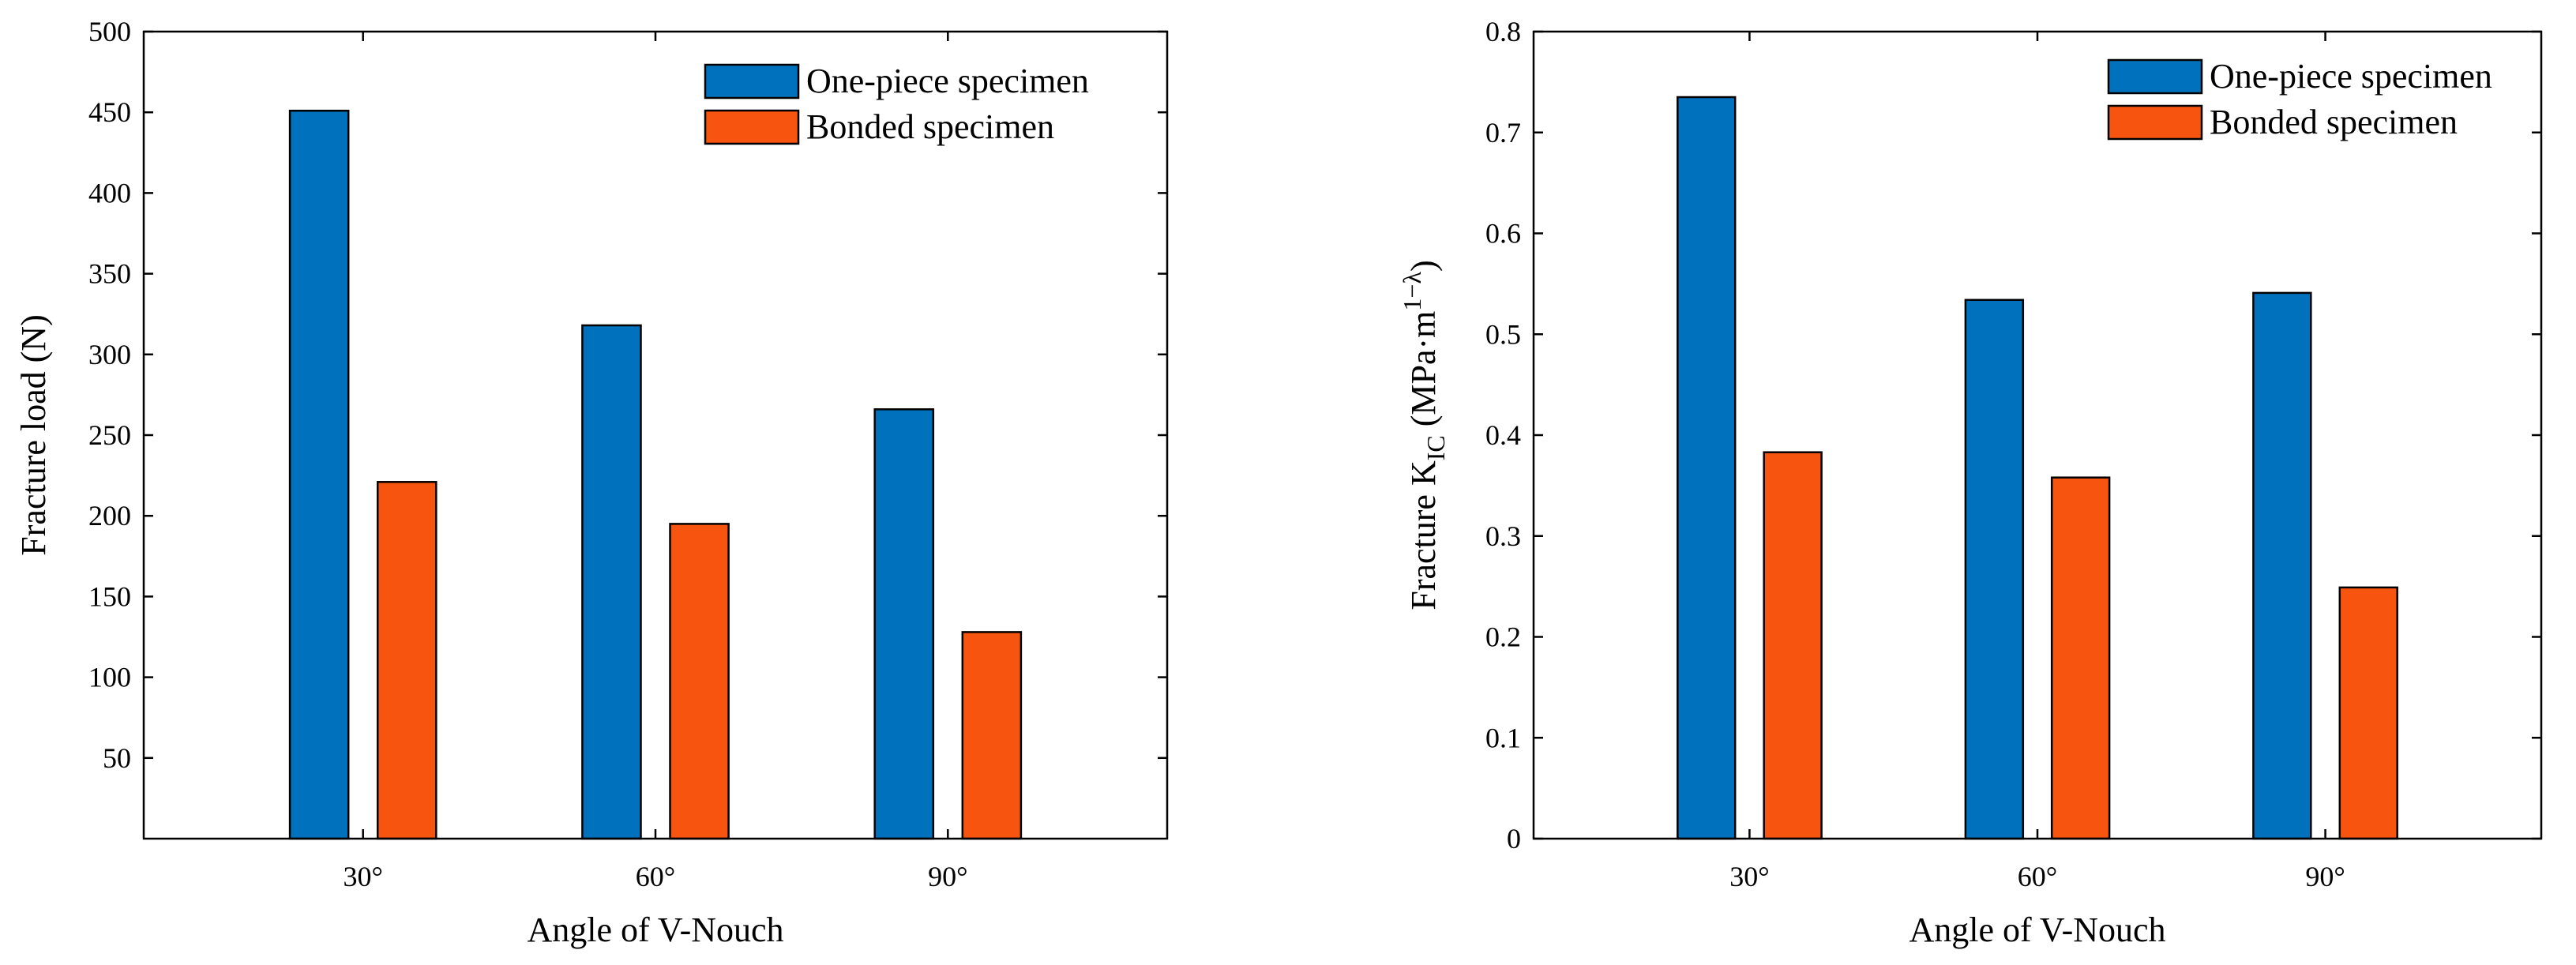 The image size is (2576, 965). What do you see at coordinates (1423, 266) in the screenshot?
I see `y-axis-title-close: )` at bounding box center [1423, 266].